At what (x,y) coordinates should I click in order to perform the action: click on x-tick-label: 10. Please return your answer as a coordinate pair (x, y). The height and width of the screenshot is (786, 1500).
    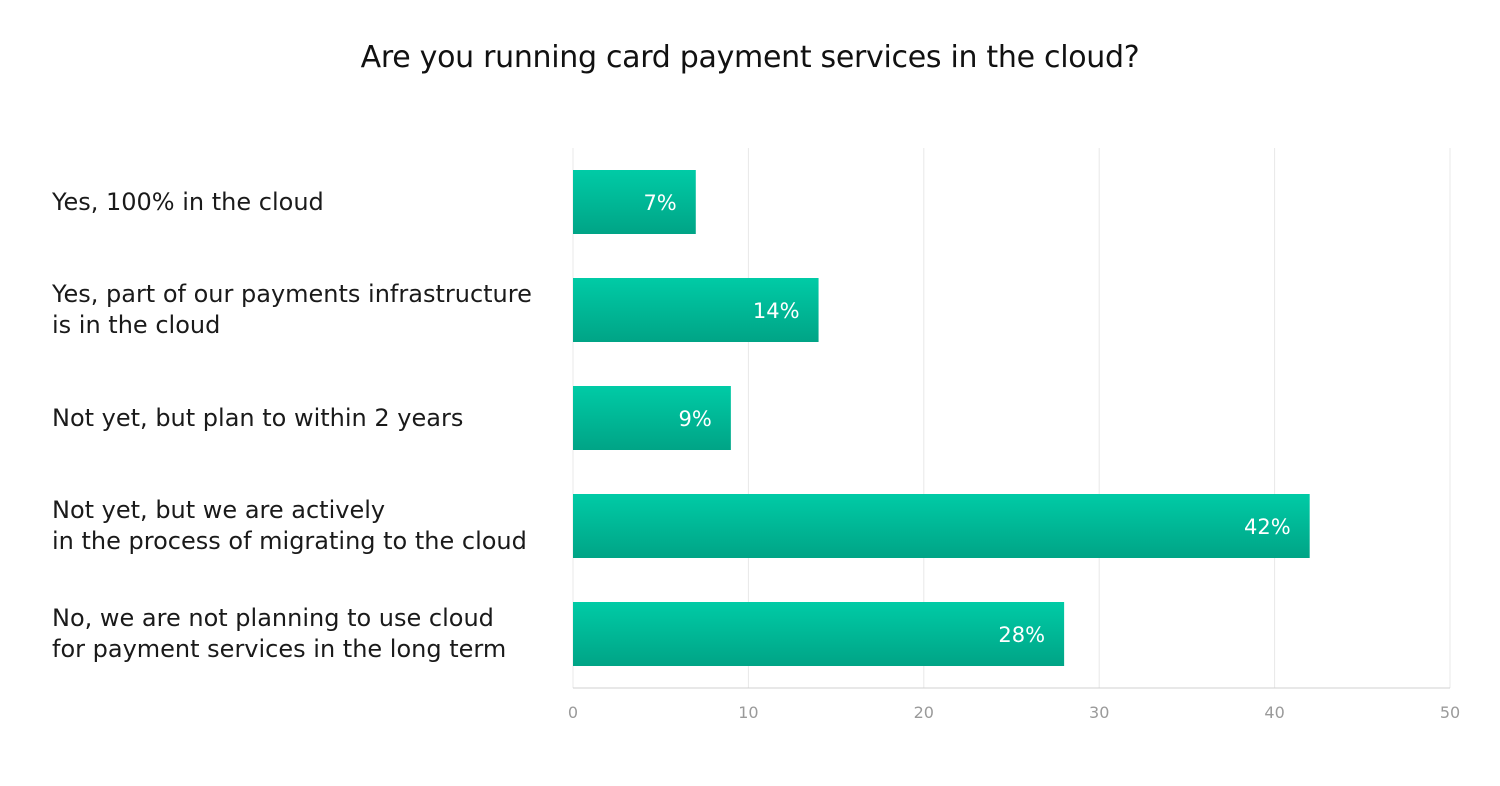
    Looking at the image, I should click on (748, 712).